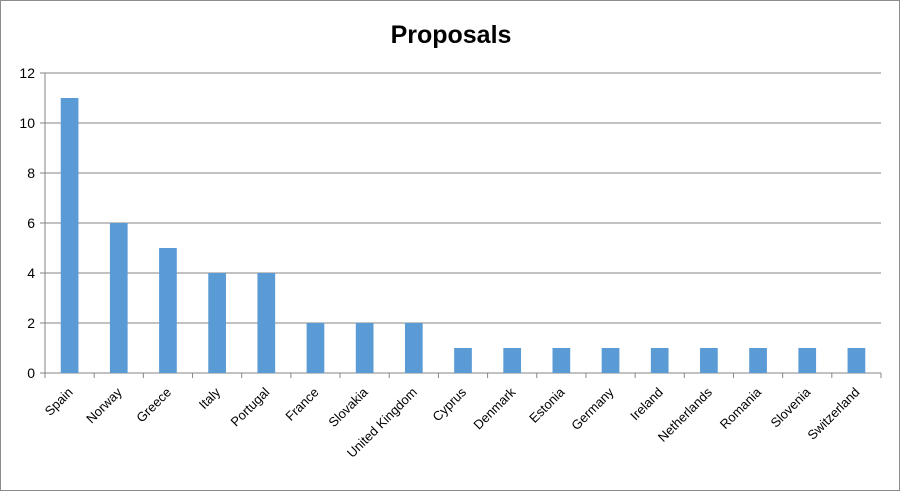  What do you see at coordinates (31, 273) in the screenshot?
I see `y-tick-label: 4` at bounding box center [31, 273].